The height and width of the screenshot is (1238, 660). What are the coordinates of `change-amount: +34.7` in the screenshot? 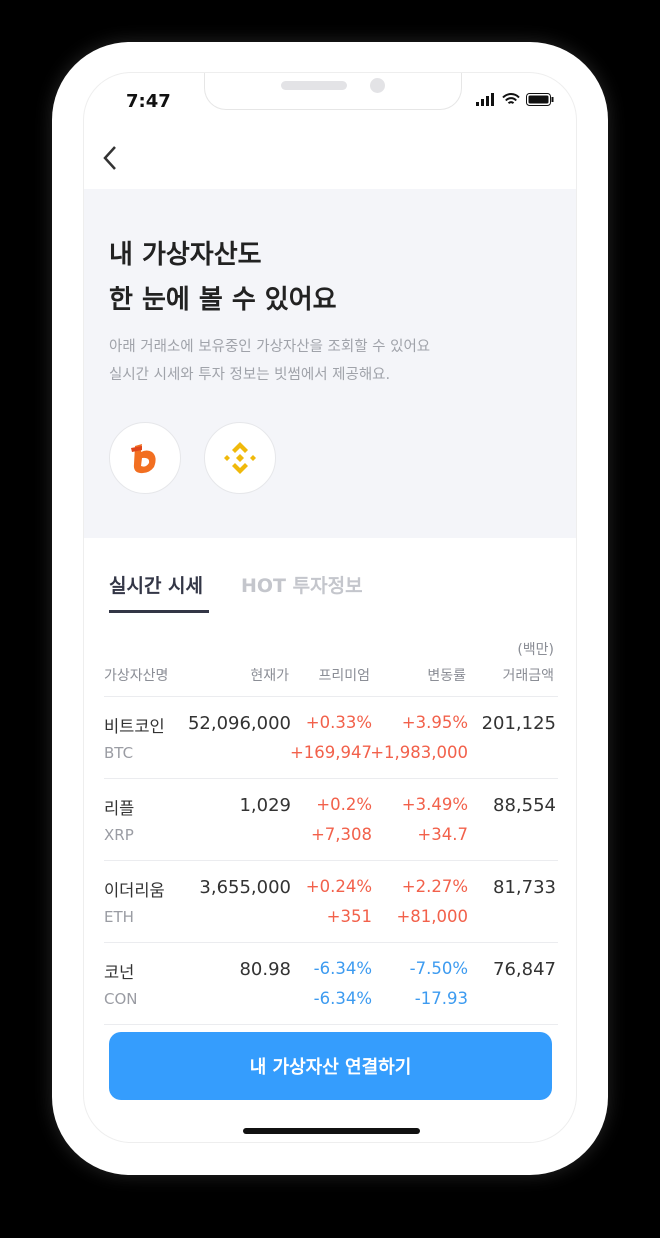 It's located at (442, 834).